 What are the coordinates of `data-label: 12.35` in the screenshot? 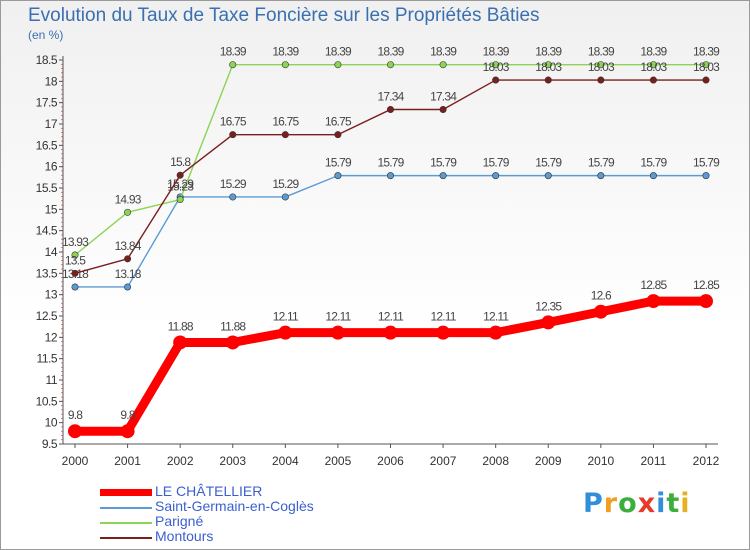 It's located at (548, 306).